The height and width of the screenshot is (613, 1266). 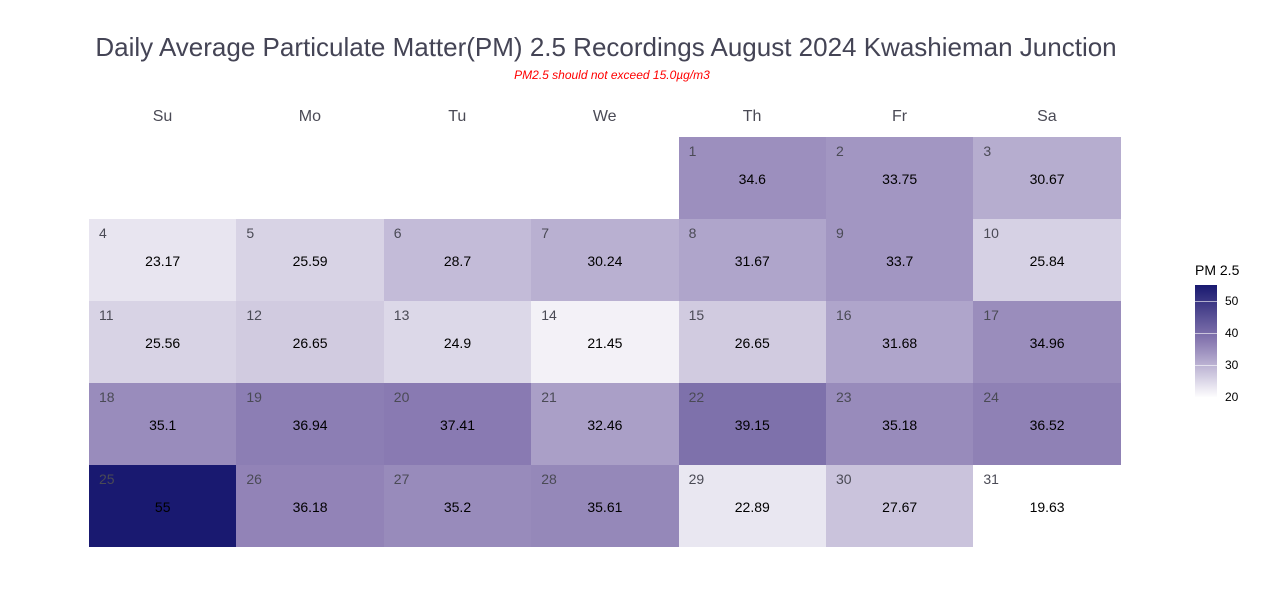 I want to click on weekday-label-mo: Mo, so click(x=309, y=116).